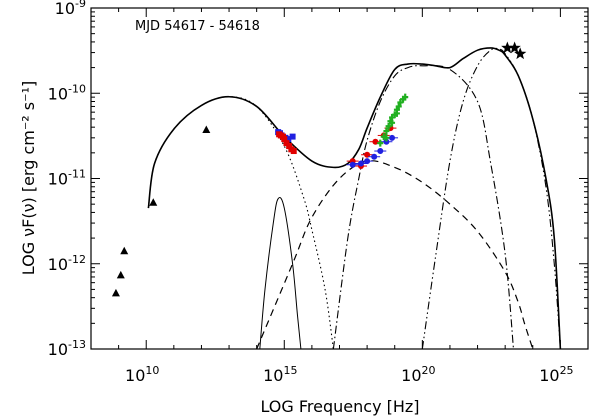  Describe the element at coordinates (67, 348) in the screenshot. I see `y-tick-label: 10-13` at that location.